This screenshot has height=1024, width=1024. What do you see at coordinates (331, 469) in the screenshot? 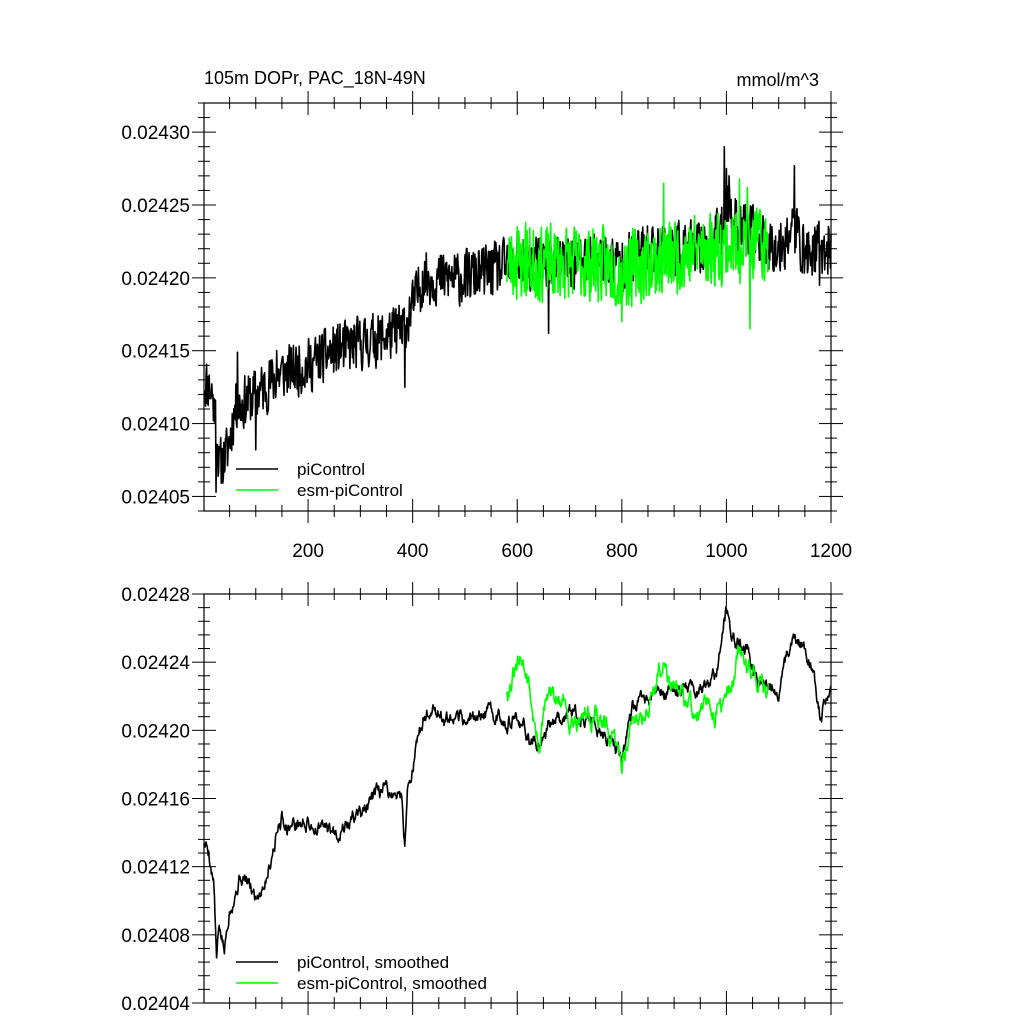
I see `legend-label: piControl` at bounding box center [331, 469].